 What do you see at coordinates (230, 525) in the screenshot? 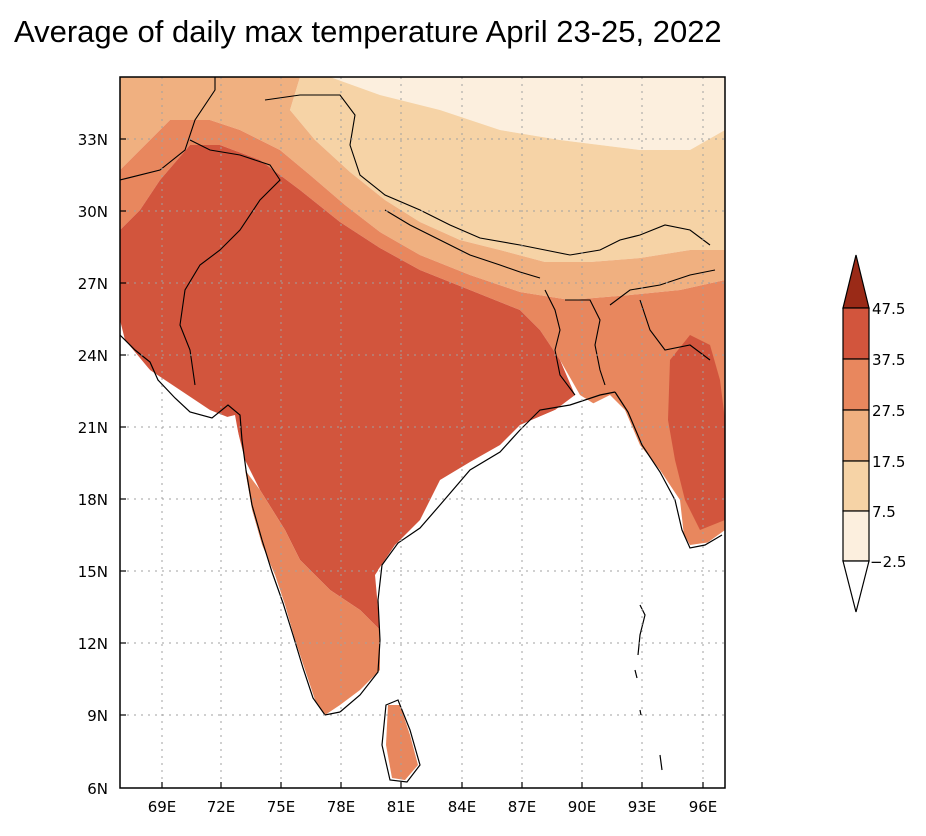
I see `india-west-coast` at bounding box center [230, 525].